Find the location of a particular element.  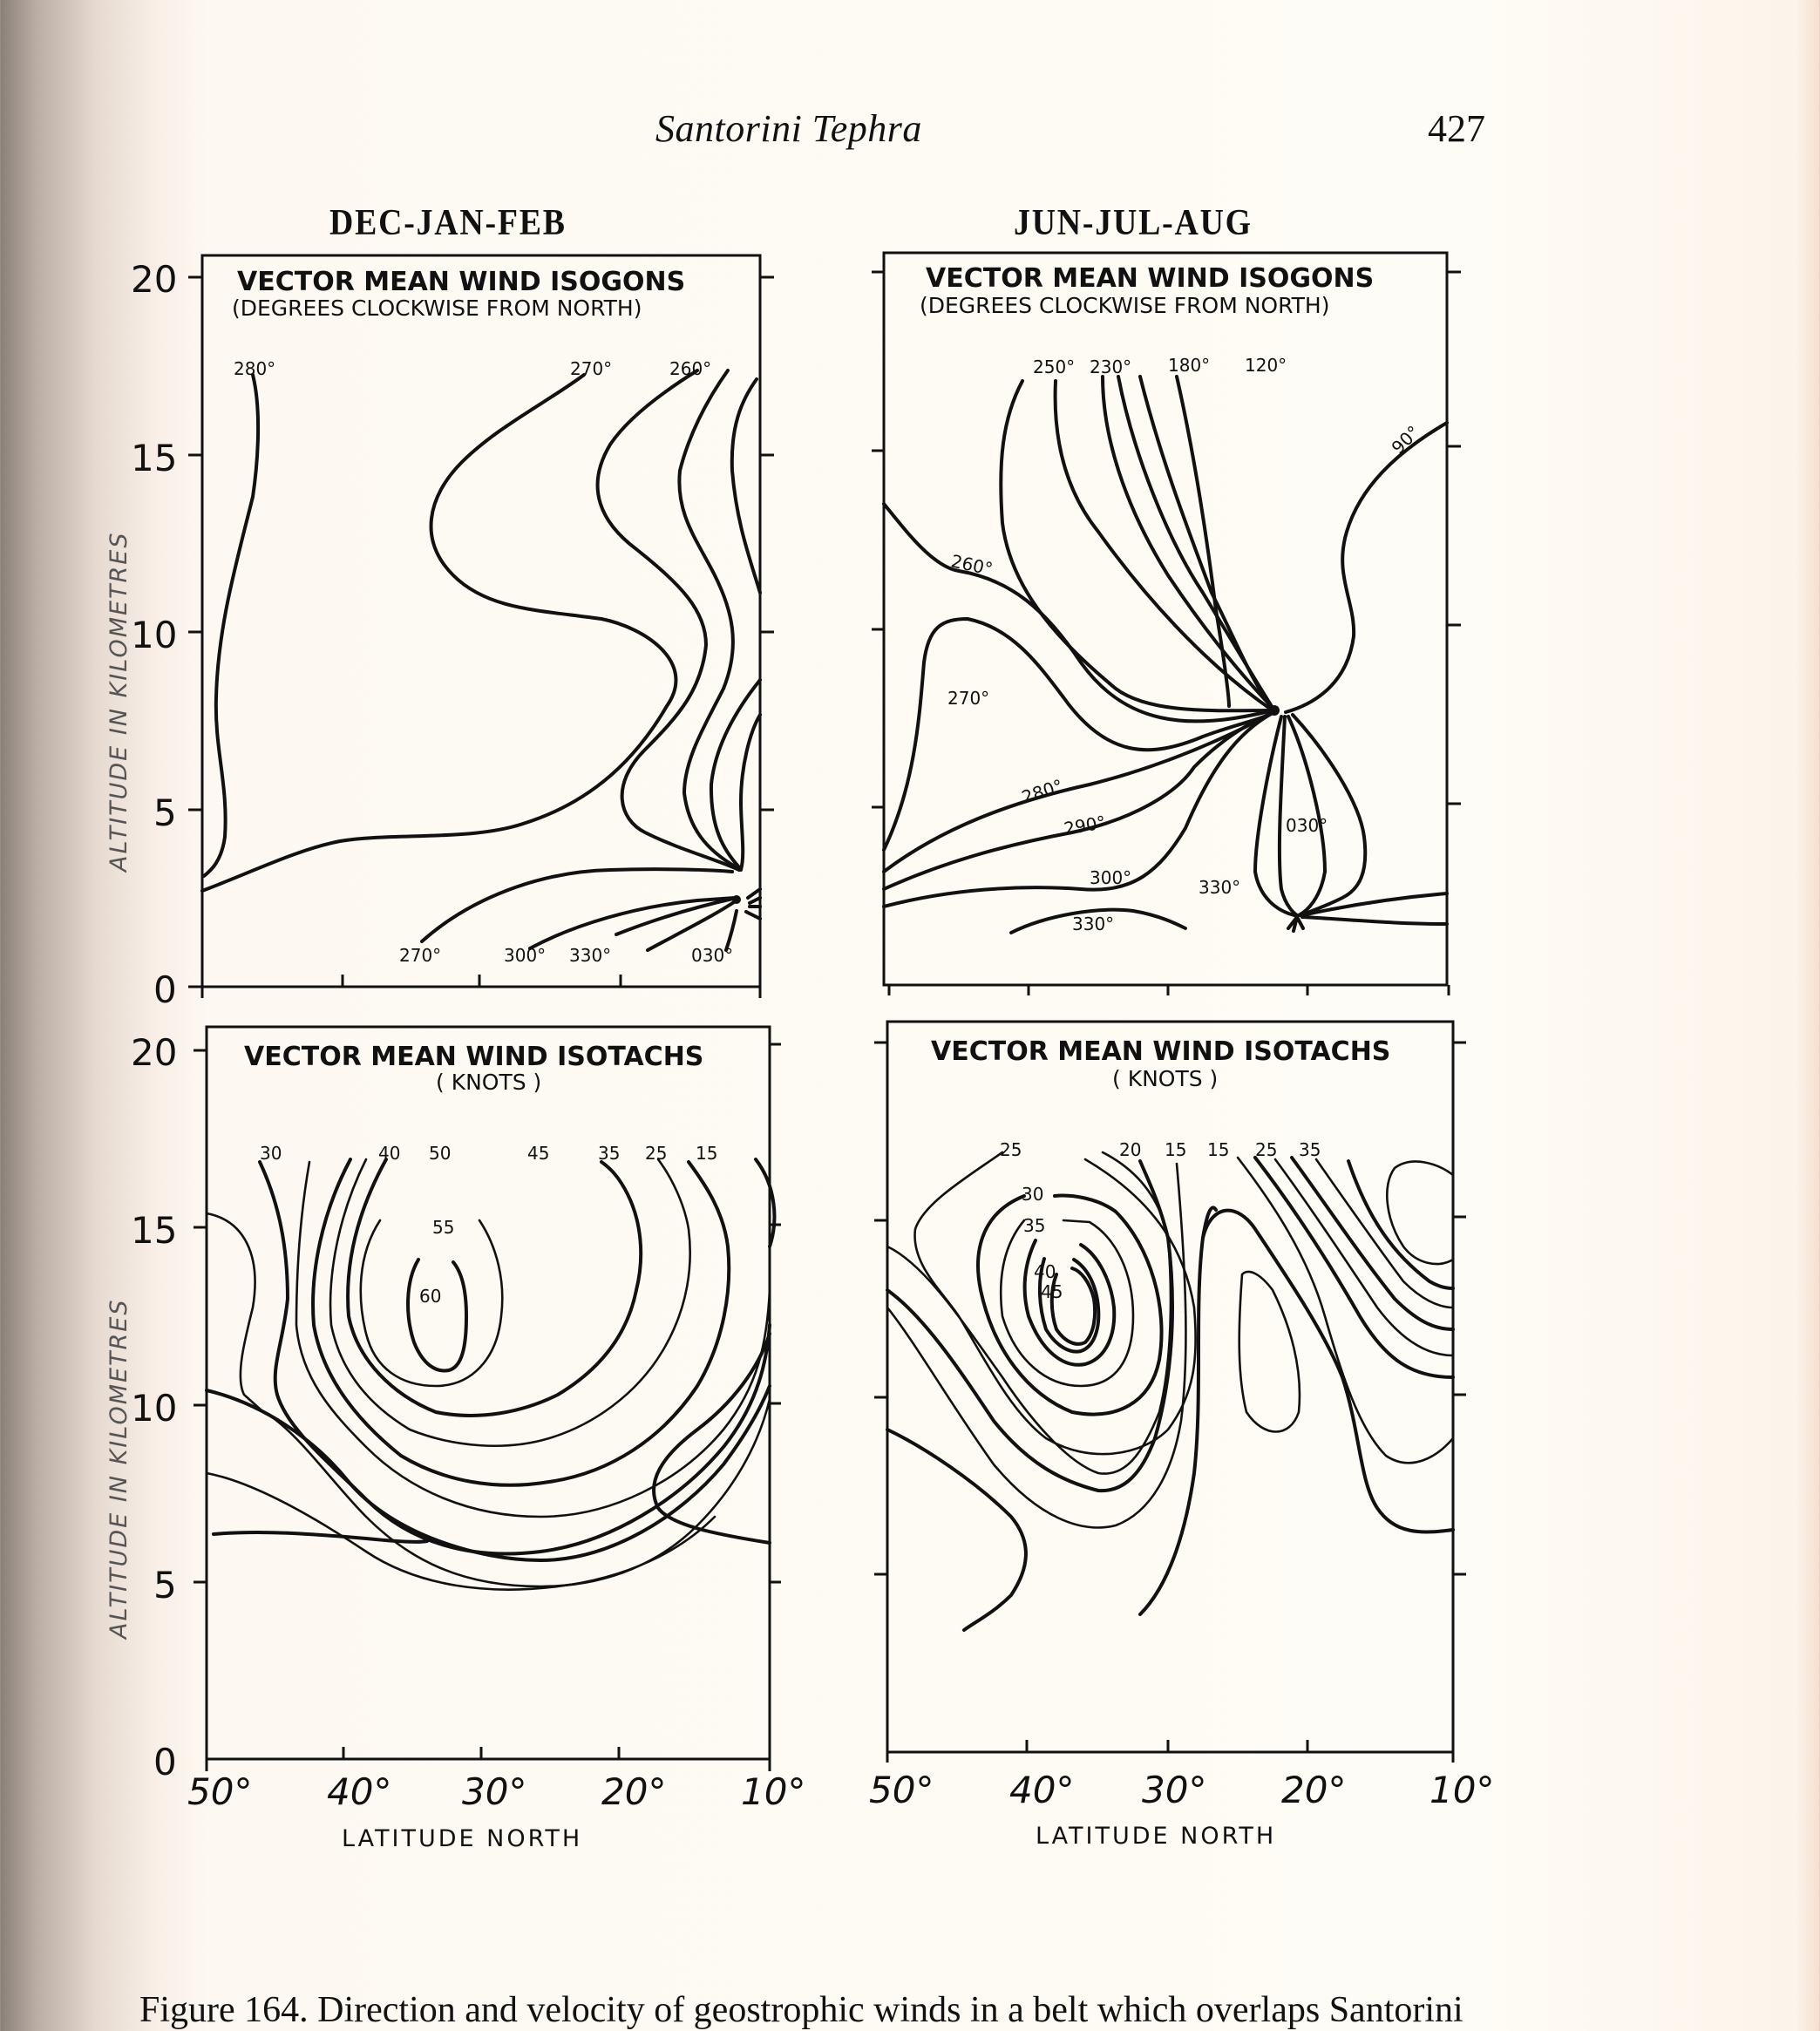

contour-label: 20 is located at coordinates (1130, 1149).